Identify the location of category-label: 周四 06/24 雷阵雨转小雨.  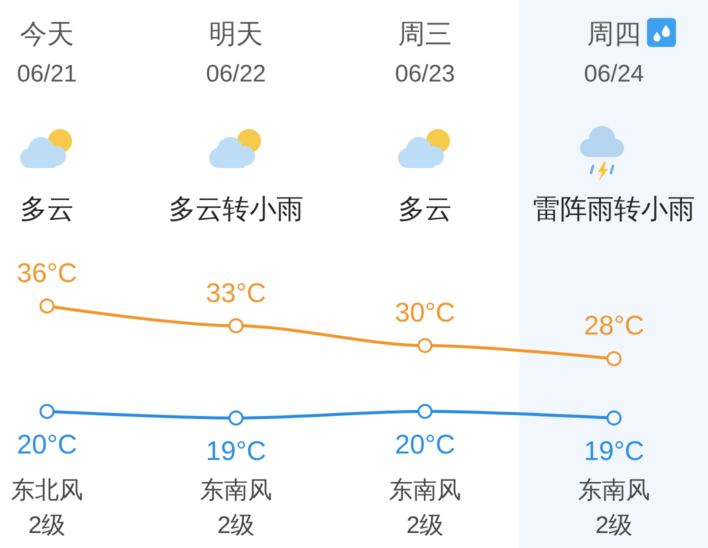
(614, 121).